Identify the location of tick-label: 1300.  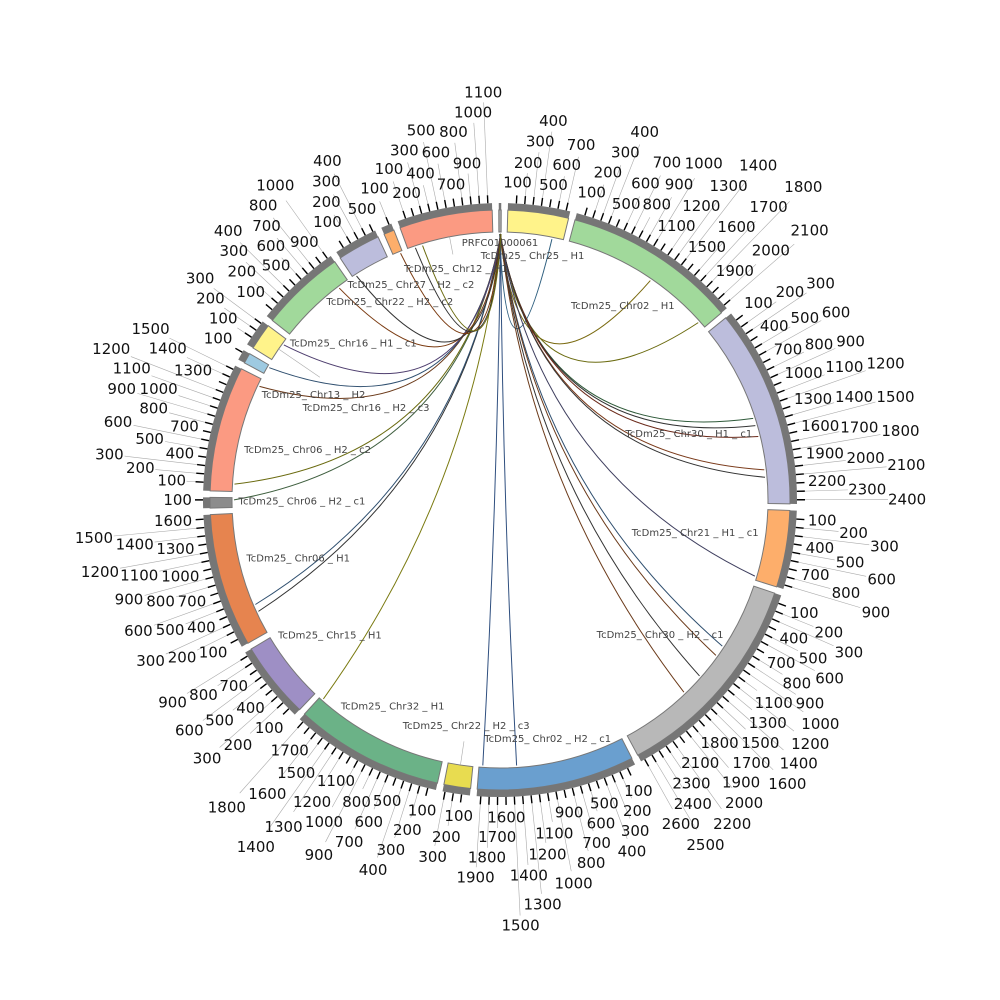
(813, 399).